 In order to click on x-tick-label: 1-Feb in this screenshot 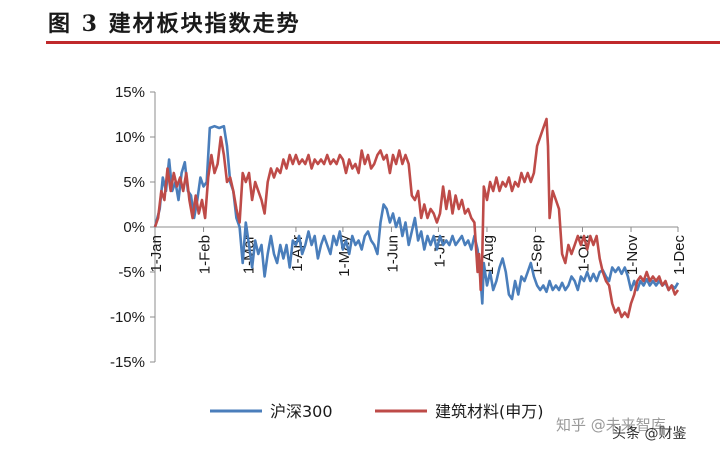, I will do `click(205, 254)`.